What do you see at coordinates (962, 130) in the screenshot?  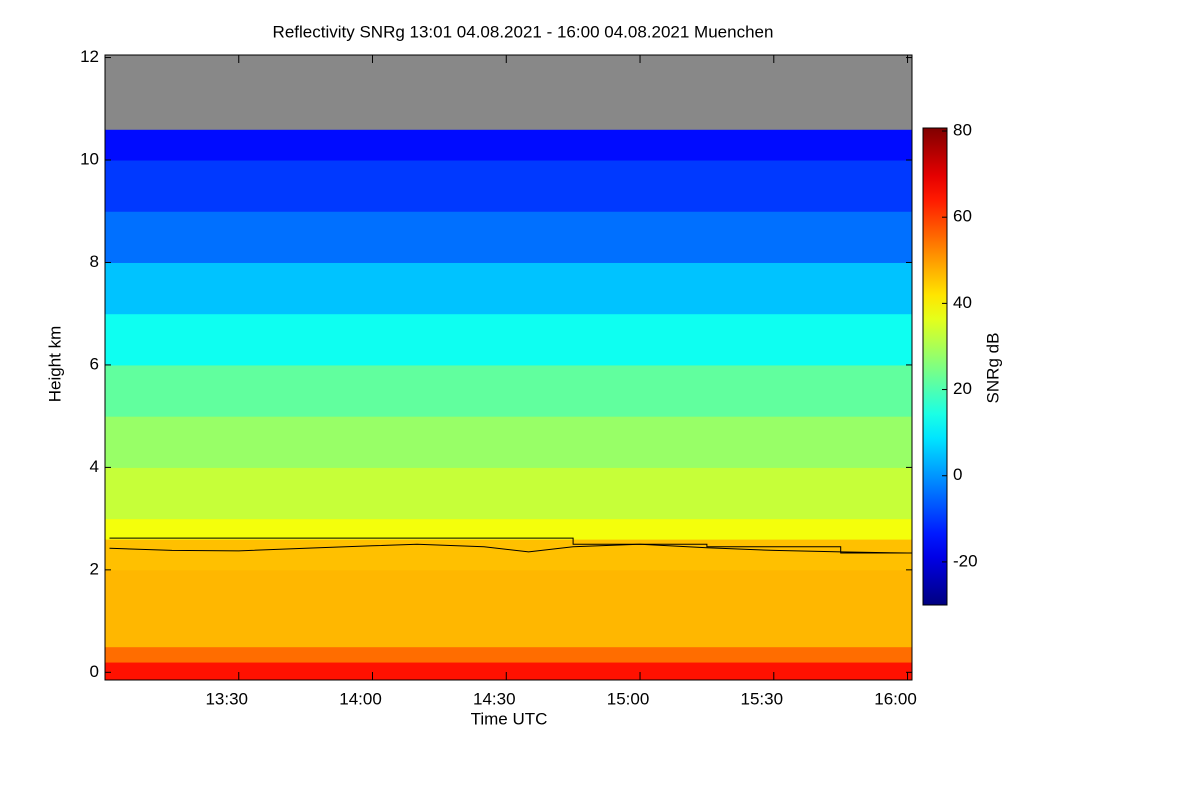 I see `colorbar-tick-label: 80` at bounding box center [962, 130].